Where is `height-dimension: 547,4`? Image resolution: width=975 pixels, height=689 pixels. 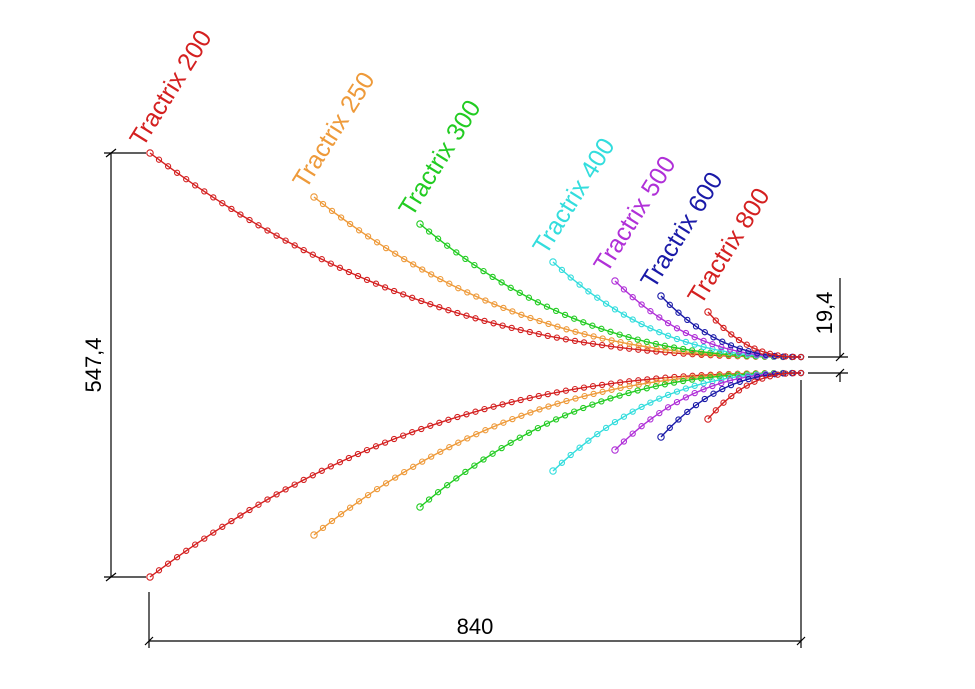 height-dimension: 547,4 is located at coordinates (113, 365).